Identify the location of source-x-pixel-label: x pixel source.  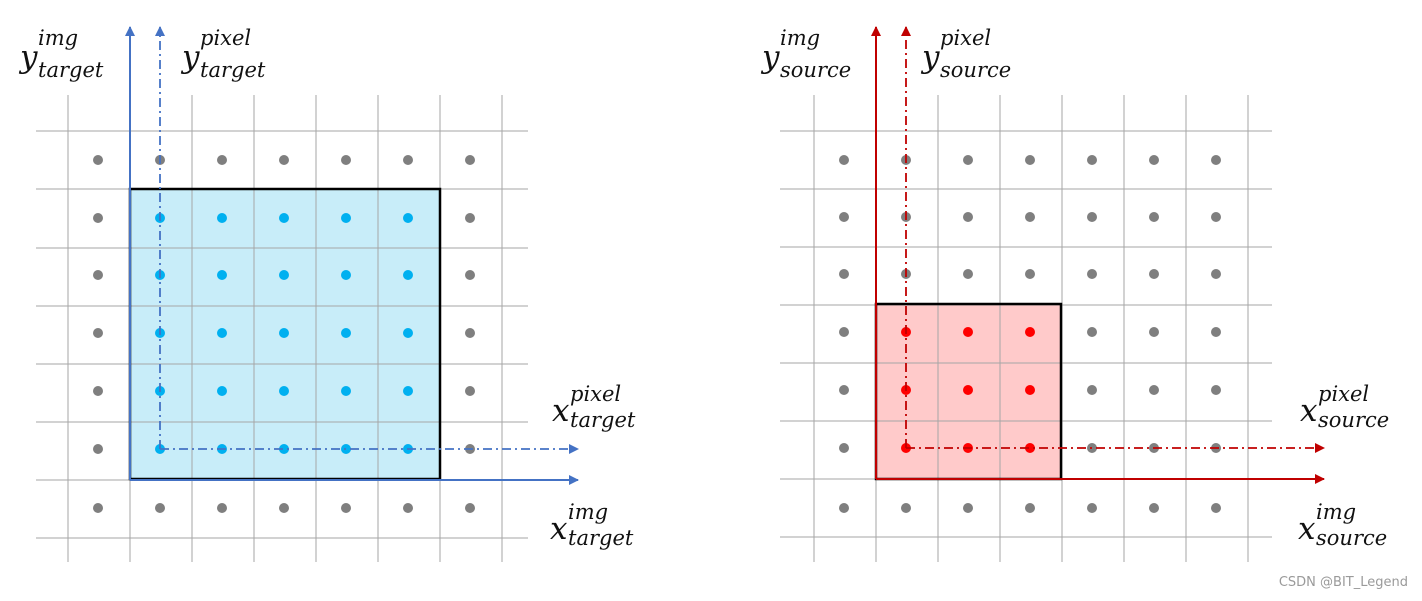
(1345, 407).